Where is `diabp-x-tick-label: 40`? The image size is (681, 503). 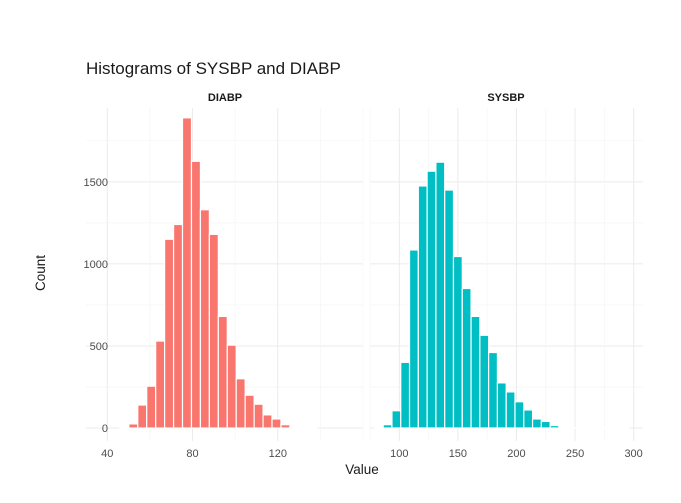
diabp-x-tick-label: 40 is located at coordinates (107, 454).